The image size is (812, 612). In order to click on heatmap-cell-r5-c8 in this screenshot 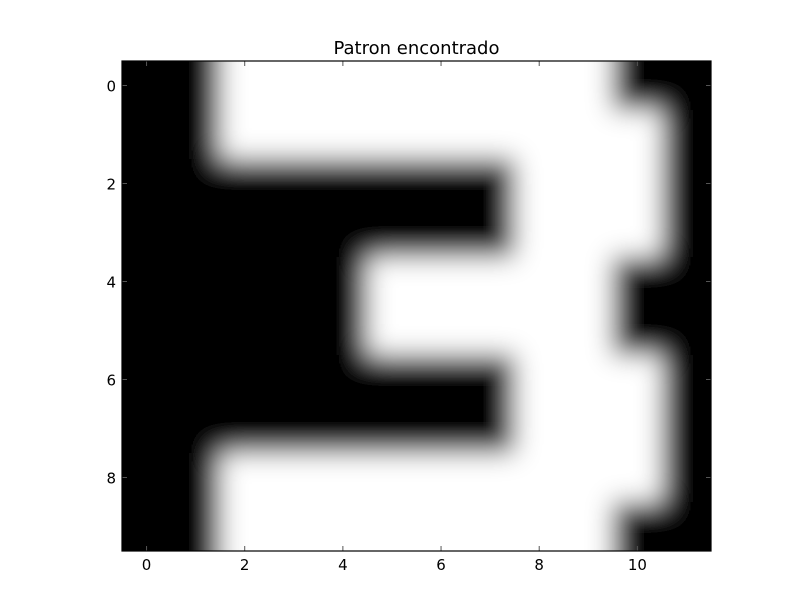, I will do `click(539, 331)`.